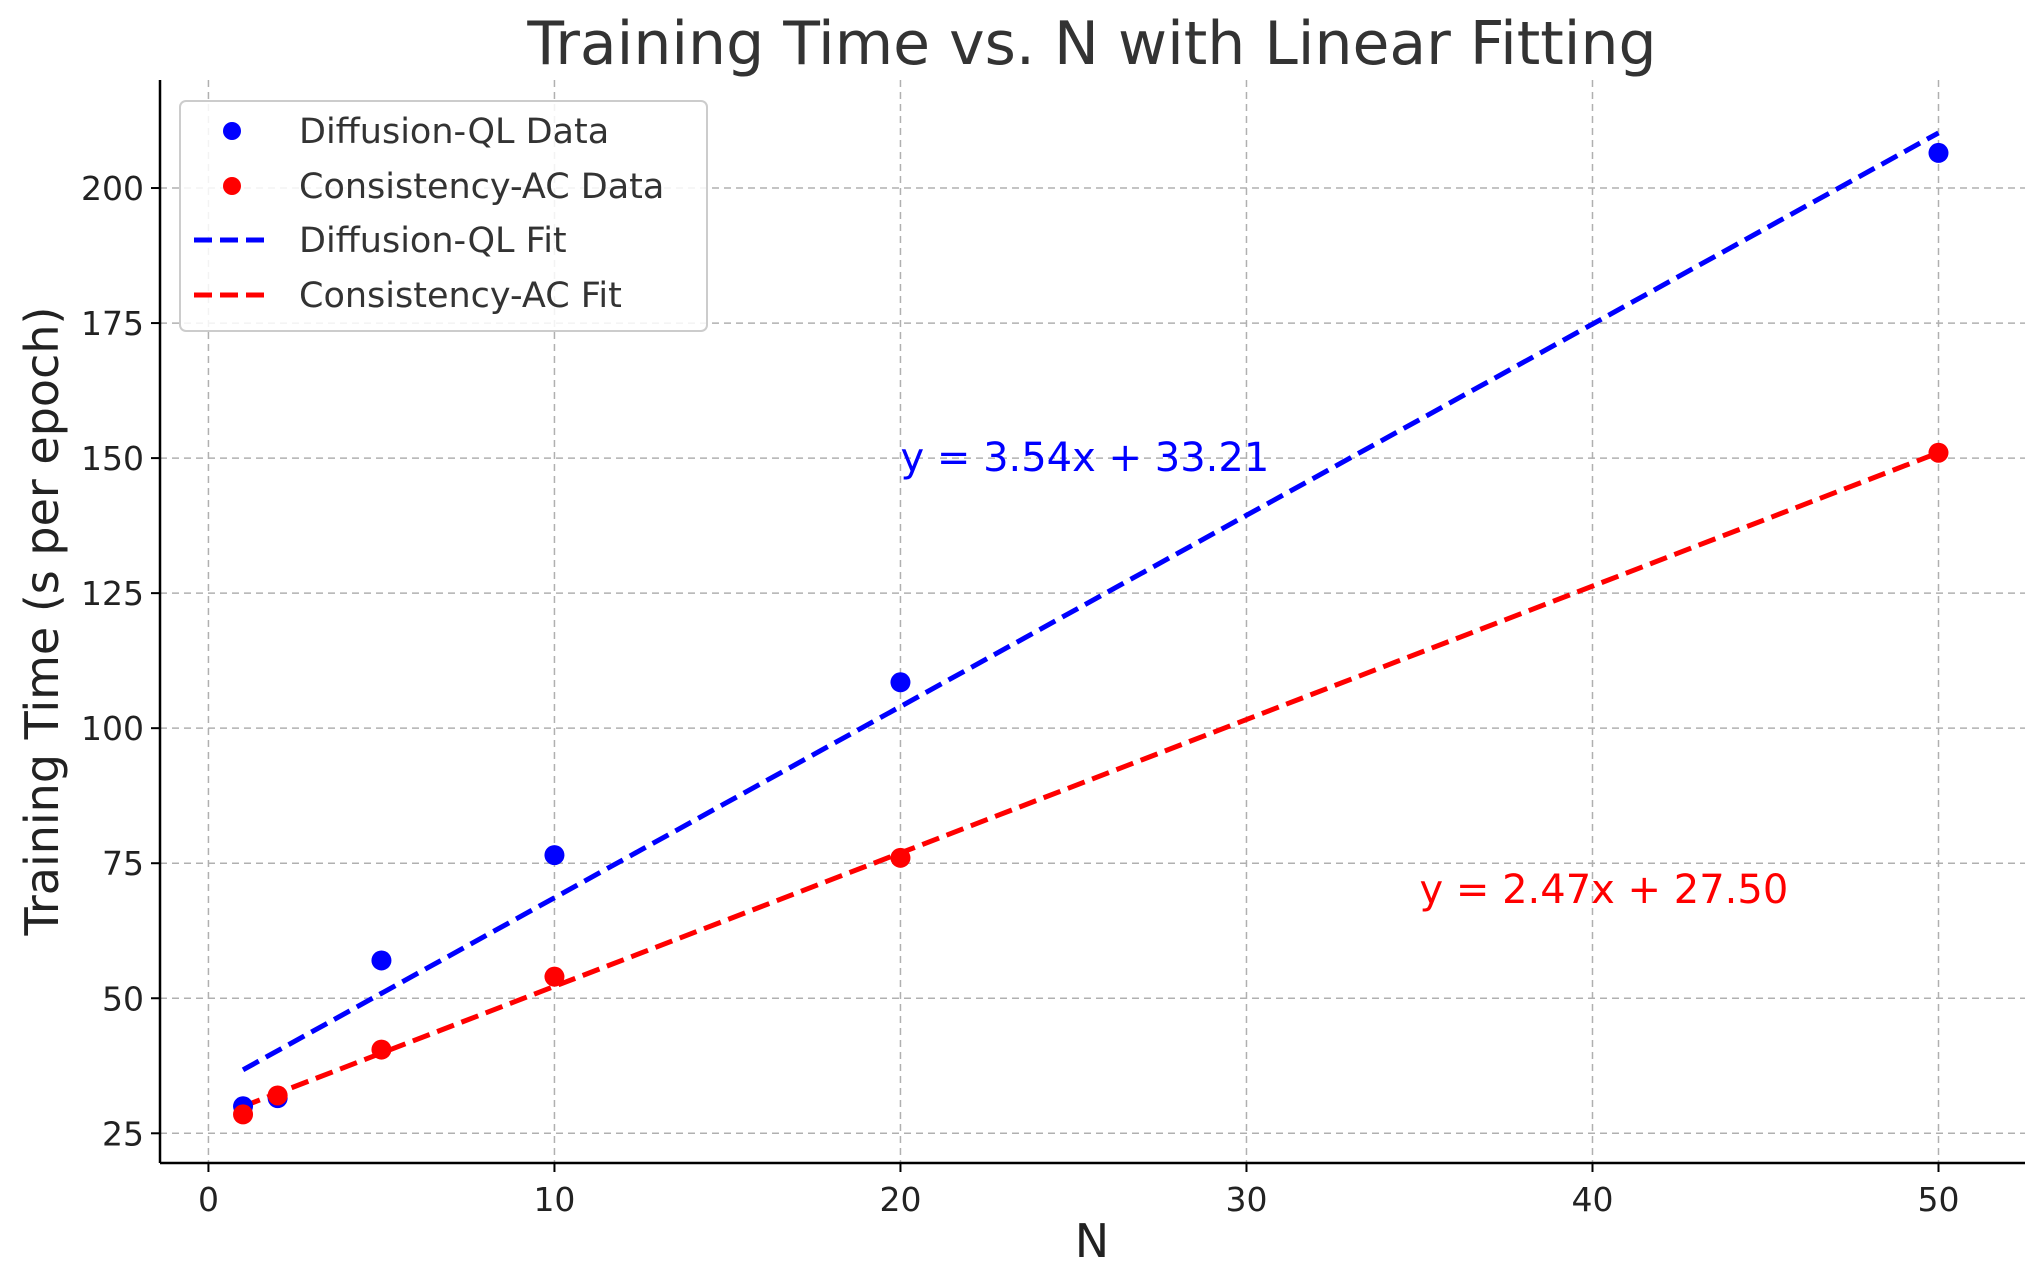 The width and height of the screenshot is (2040, 1285). Describe the element at coordinates (123, 998) in the screenshot. I see `y-tick-label: 50` at that location.